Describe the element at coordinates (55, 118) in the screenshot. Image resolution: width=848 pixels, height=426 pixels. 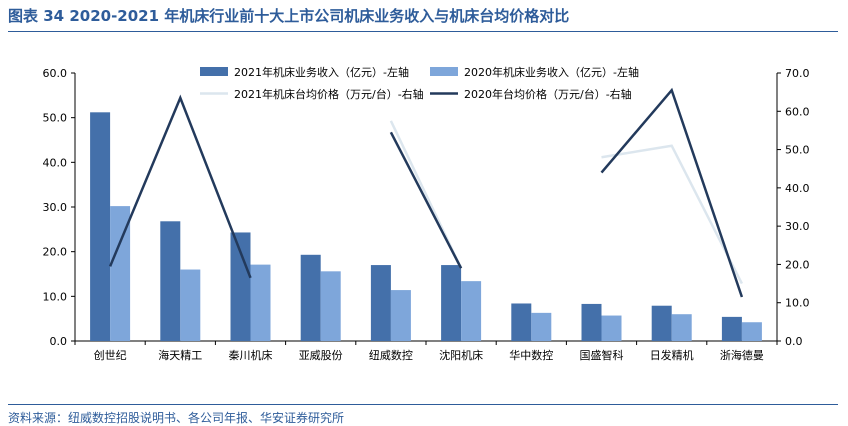
I see `left-tick-label: 50.0` at that location.